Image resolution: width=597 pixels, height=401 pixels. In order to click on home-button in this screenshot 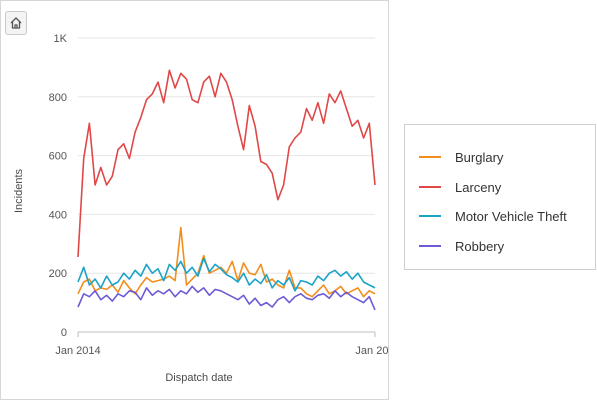, I will do `click(16, 23)`.